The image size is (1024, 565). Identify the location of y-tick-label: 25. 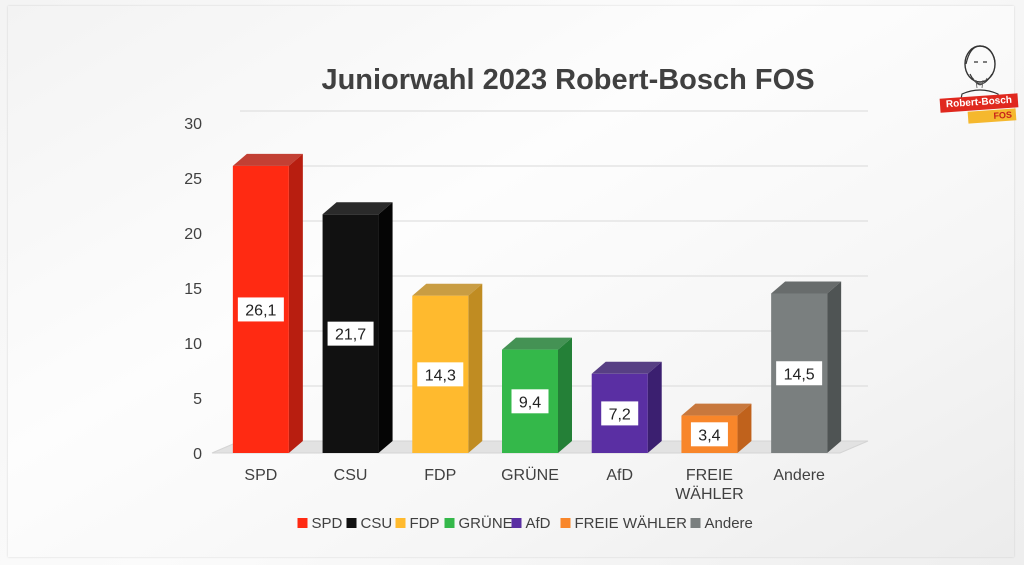
(193, 179).